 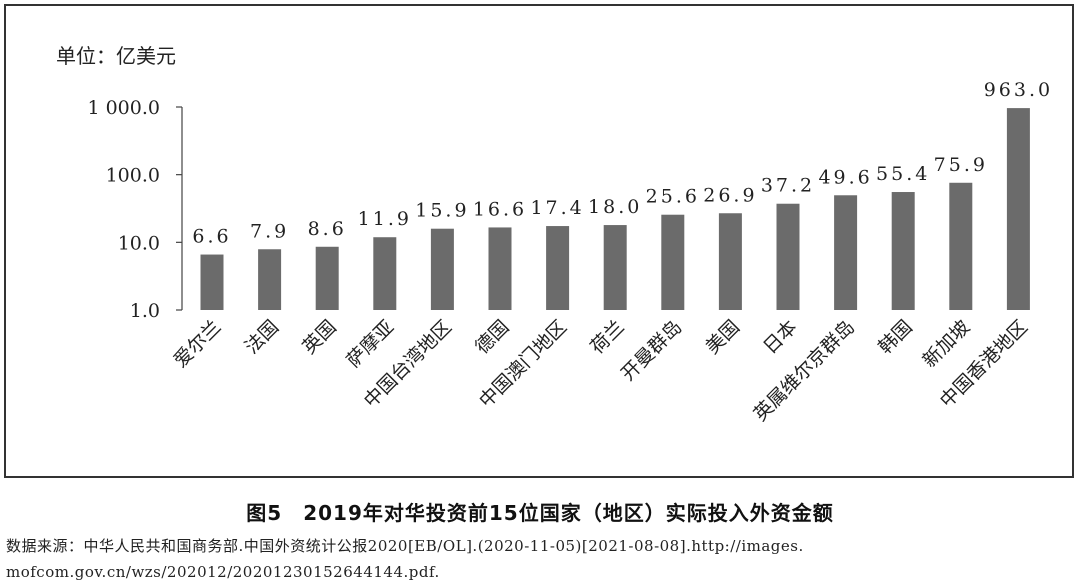 What do you see at coordinates (211, 237) in the screenshot?
I see `value-label: 6.6` at bounding box center [211, 237].